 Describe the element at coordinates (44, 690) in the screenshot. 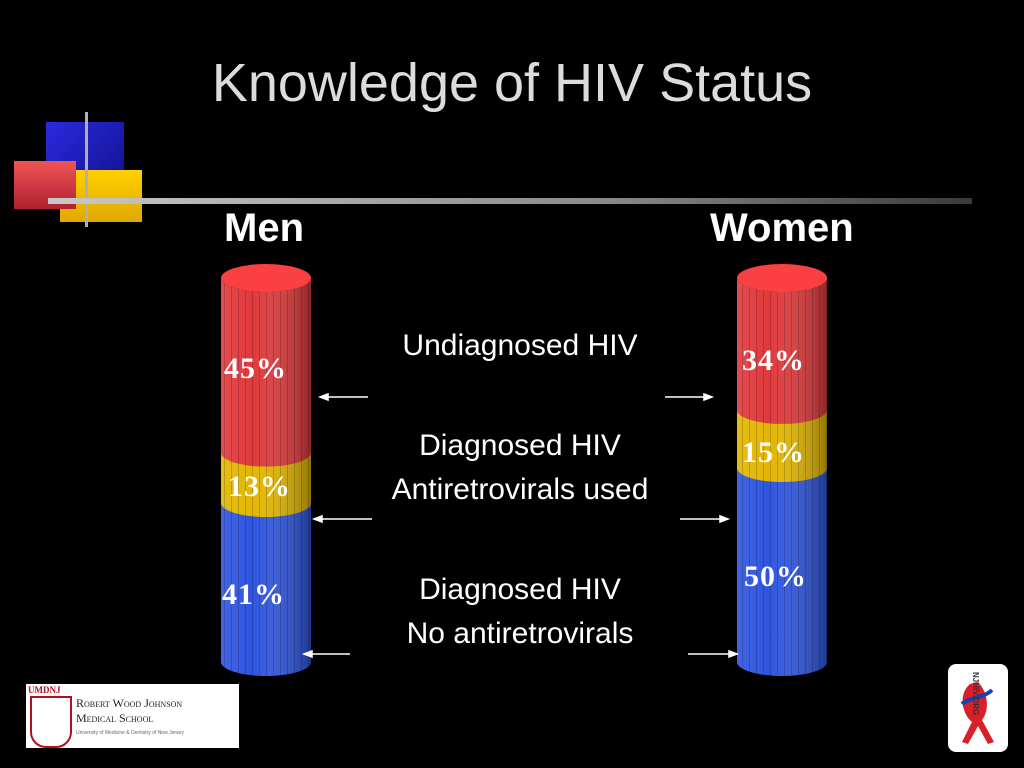

I see `umdnj-badge: UMDNJ` at that location.